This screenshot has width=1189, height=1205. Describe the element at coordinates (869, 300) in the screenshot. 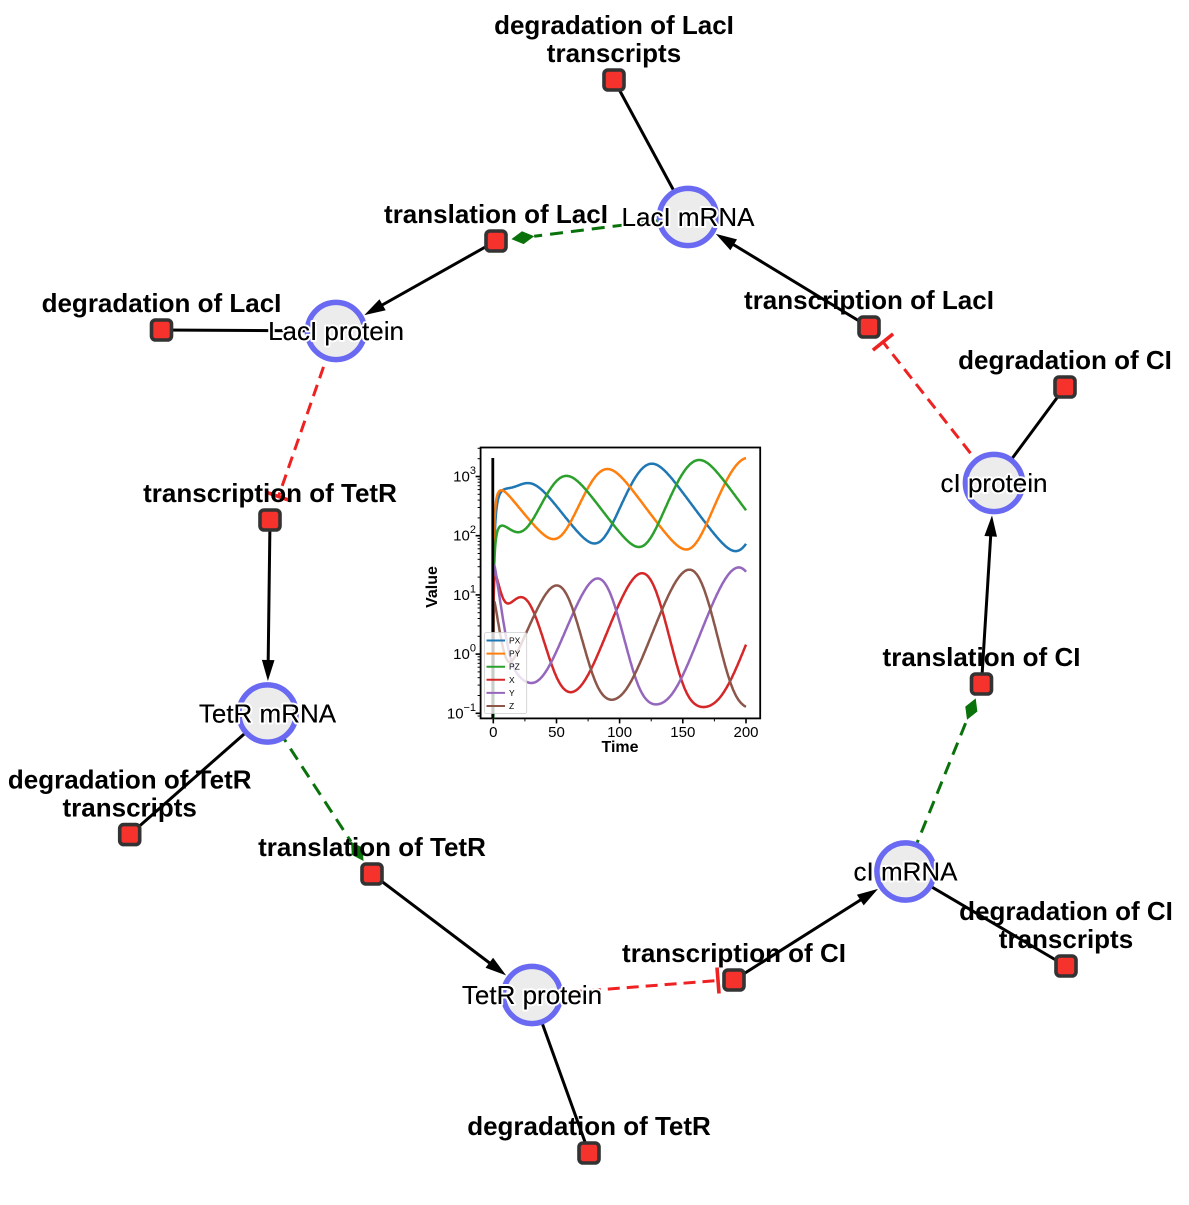

I see `svg-text: transcription of LacI` at that location.